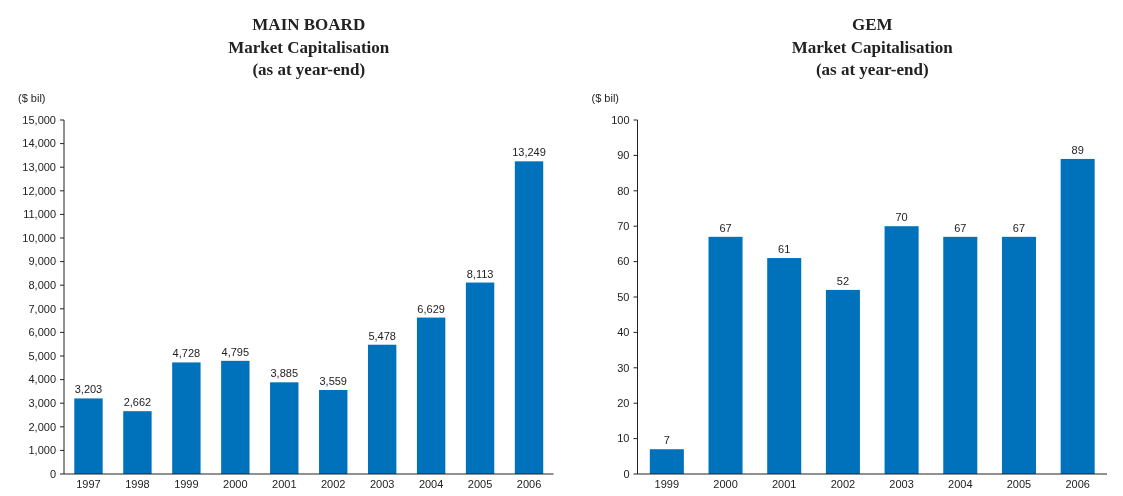 Image resolution: width=1123 pixels, height=496 pixels. I want to click on data-label: 70, so click(901, 217).